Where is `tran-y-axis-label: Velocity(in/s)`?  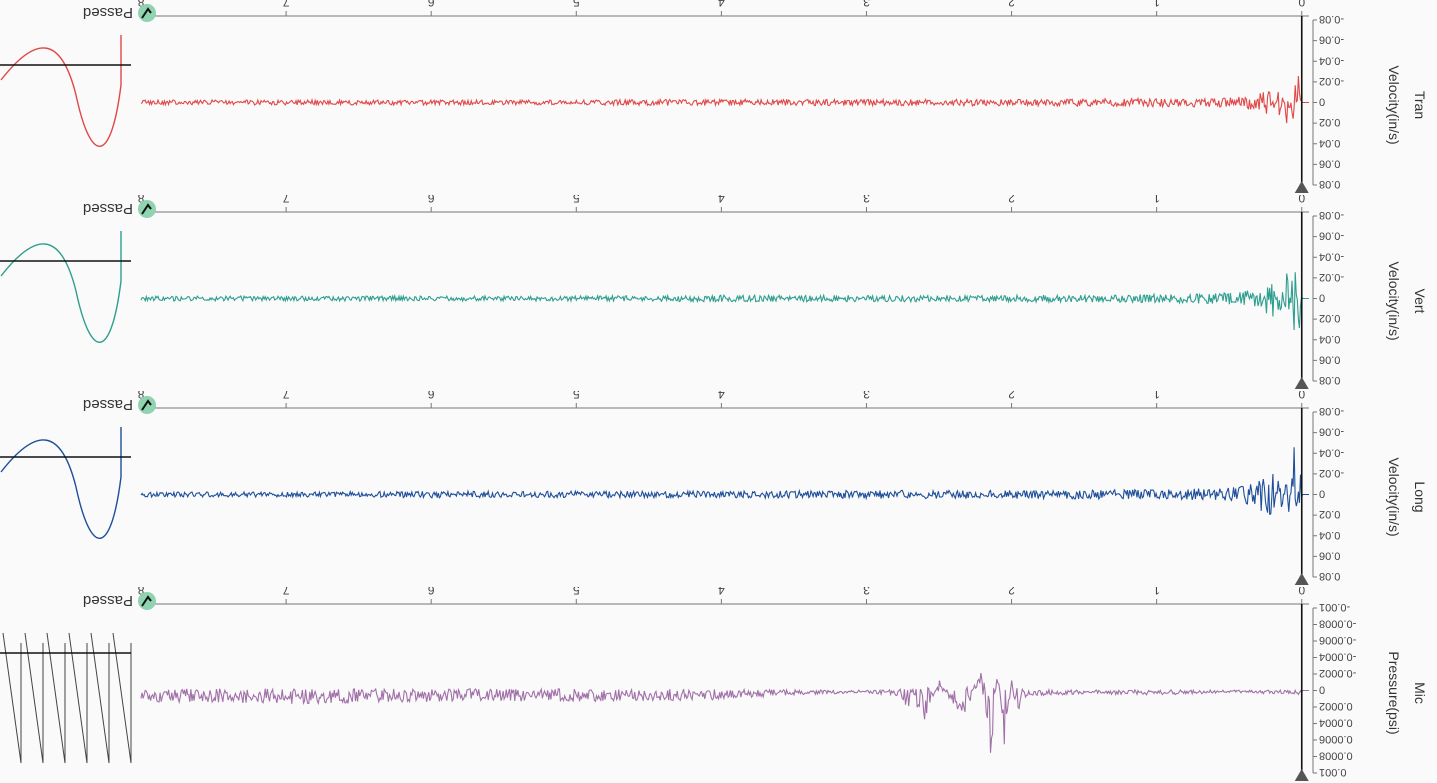
tran-y-axis-label: Velocity(in/s) is located at coordinates (1394, 104).